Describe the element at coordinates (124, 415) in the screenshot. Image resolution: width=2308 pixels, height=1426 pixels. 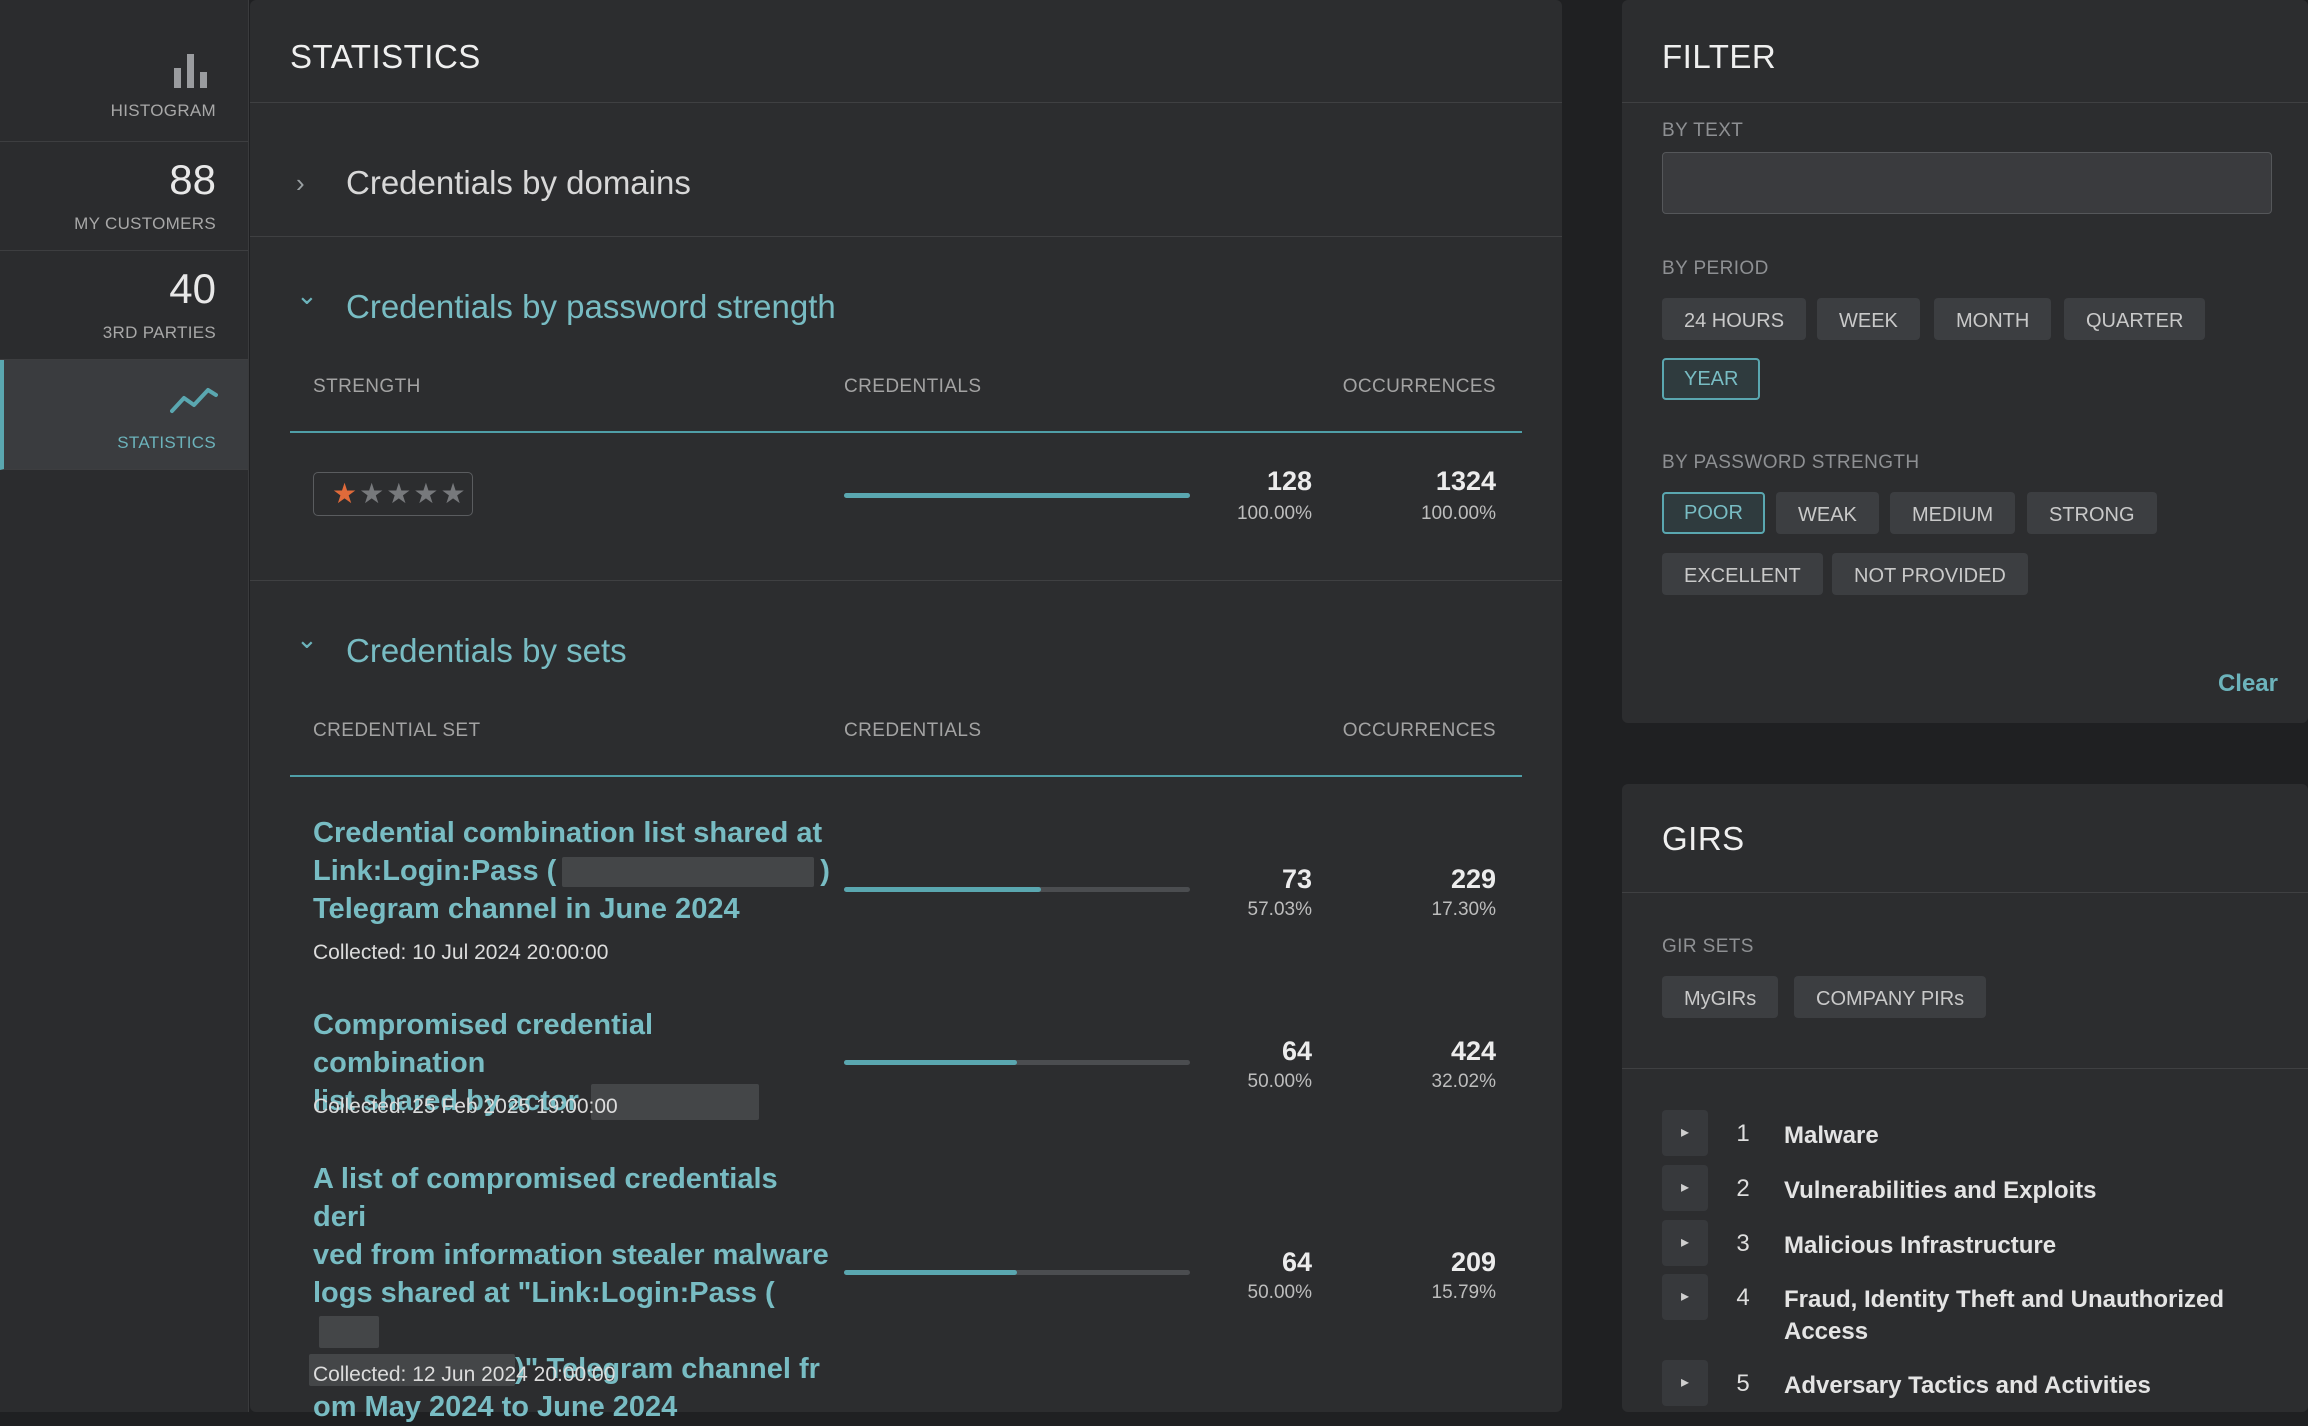
I see `sidebar-item-statistics: STATISTICS` at that location.